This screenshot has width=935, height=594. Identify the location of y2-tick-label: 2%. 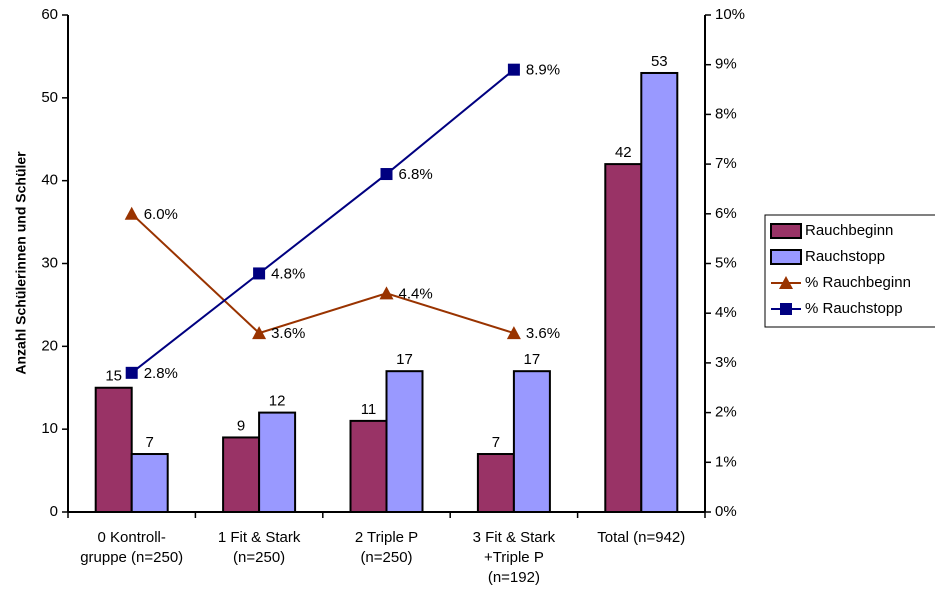
(726, 412).